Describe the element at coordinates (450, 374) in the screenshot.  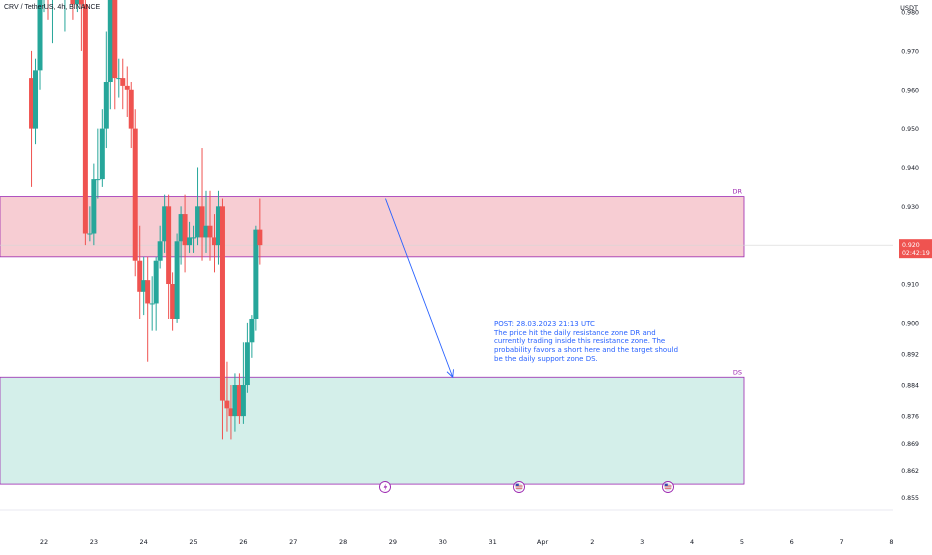
I see `projection-arrow-head` at that location.